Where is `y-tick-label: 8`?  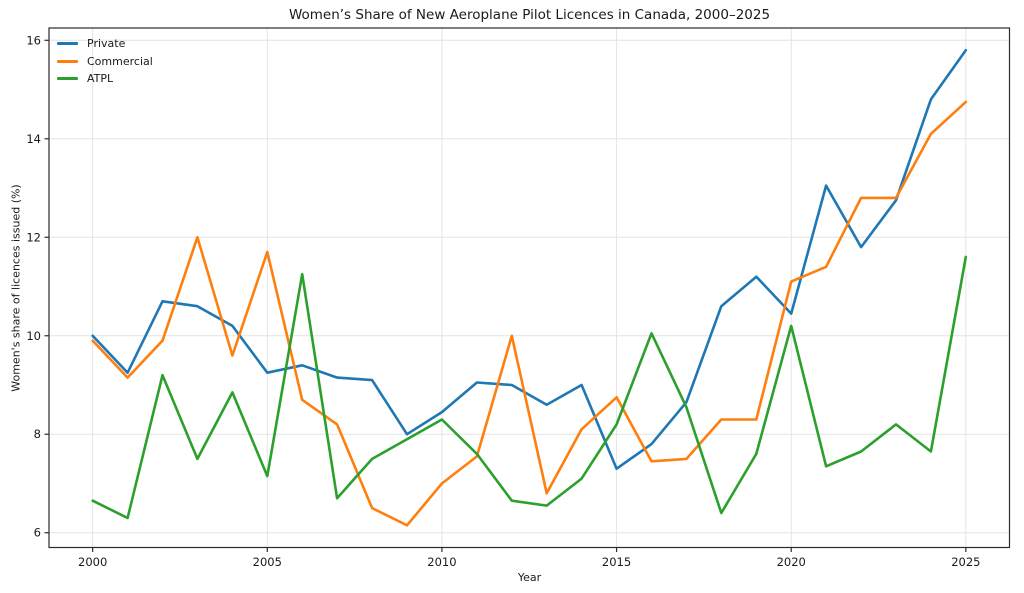
y-tick-label: 8 is located at coordinates (37, 434).